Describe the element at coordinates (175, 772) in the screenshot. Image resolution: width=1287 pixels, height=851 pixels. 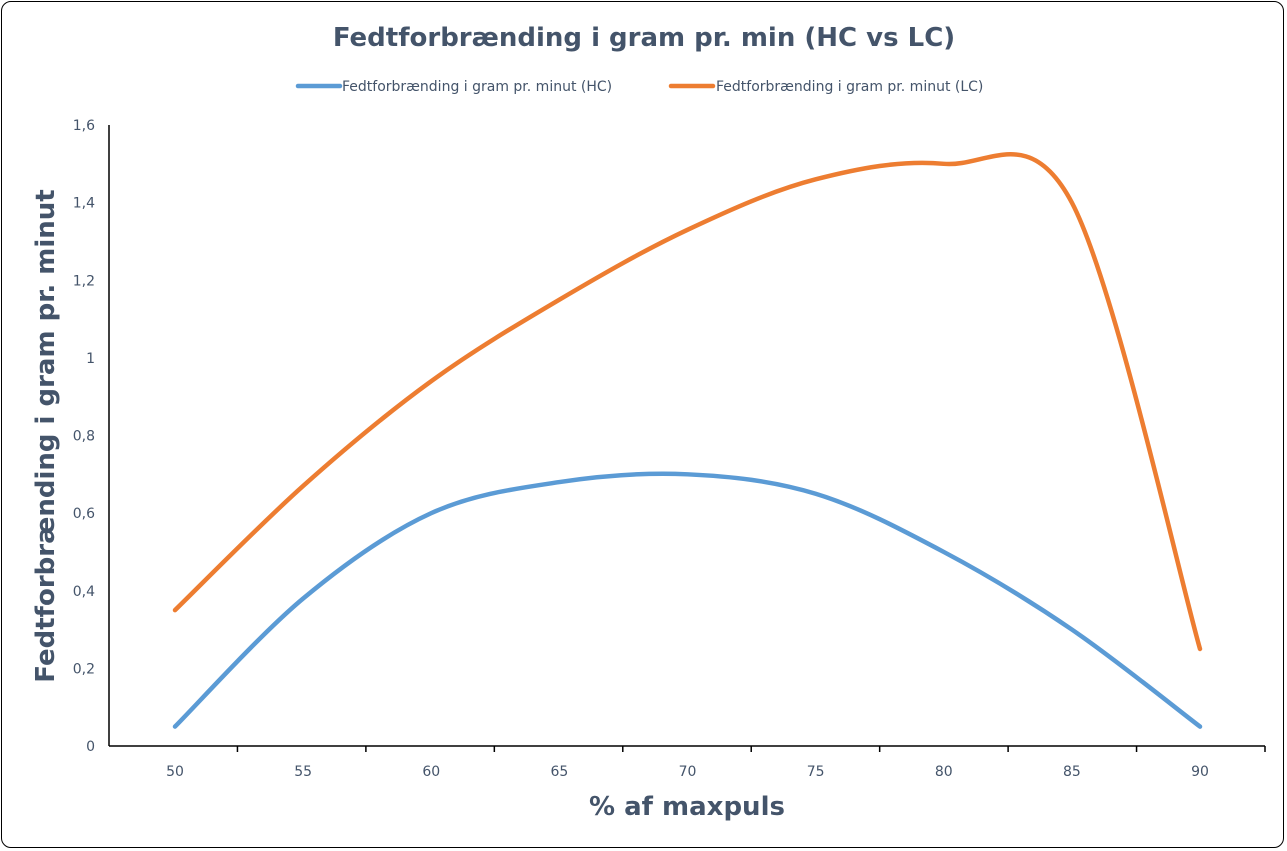
I see `x-tick-label: 50` at that location.